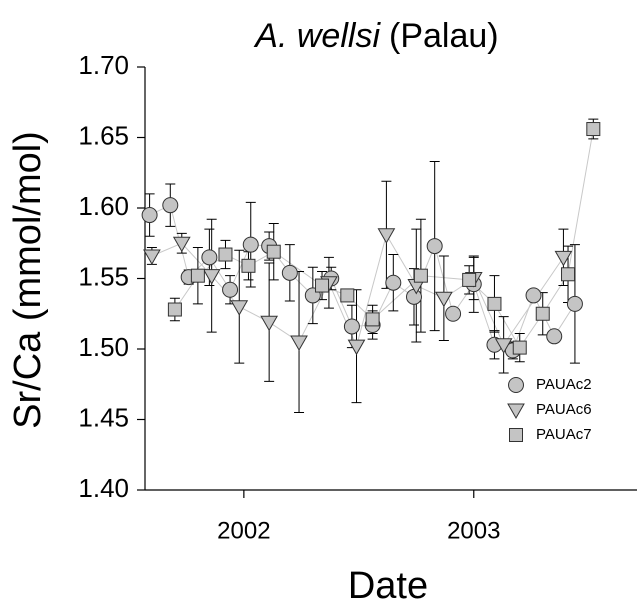 The width and height of the screenshot is (637, 604). What do you see at coordinates (103, 65) in the screenshot?
I see `y-tick-label: 1.70` at bounding box center [103, 65].